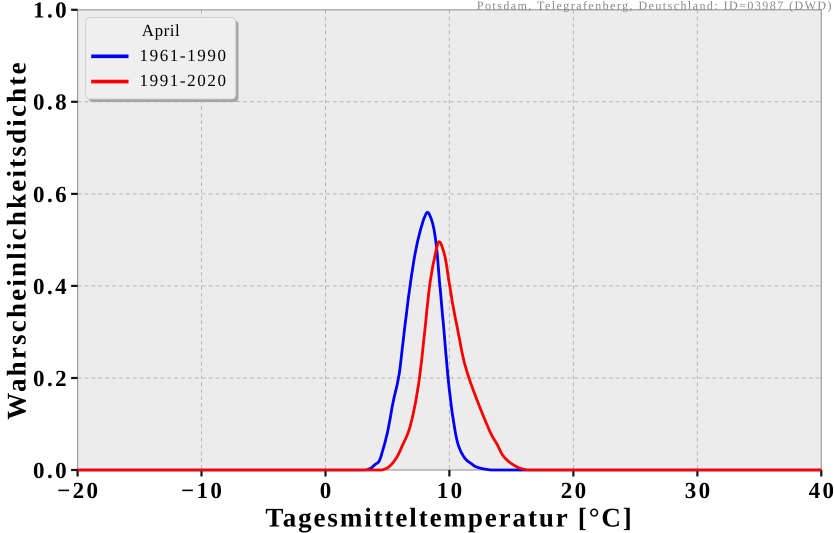 This screenshot has width=834, height=533. Describe the element at coordinates (51, 102) in the screenshot. I see `svg-text: 0.8` at that location.